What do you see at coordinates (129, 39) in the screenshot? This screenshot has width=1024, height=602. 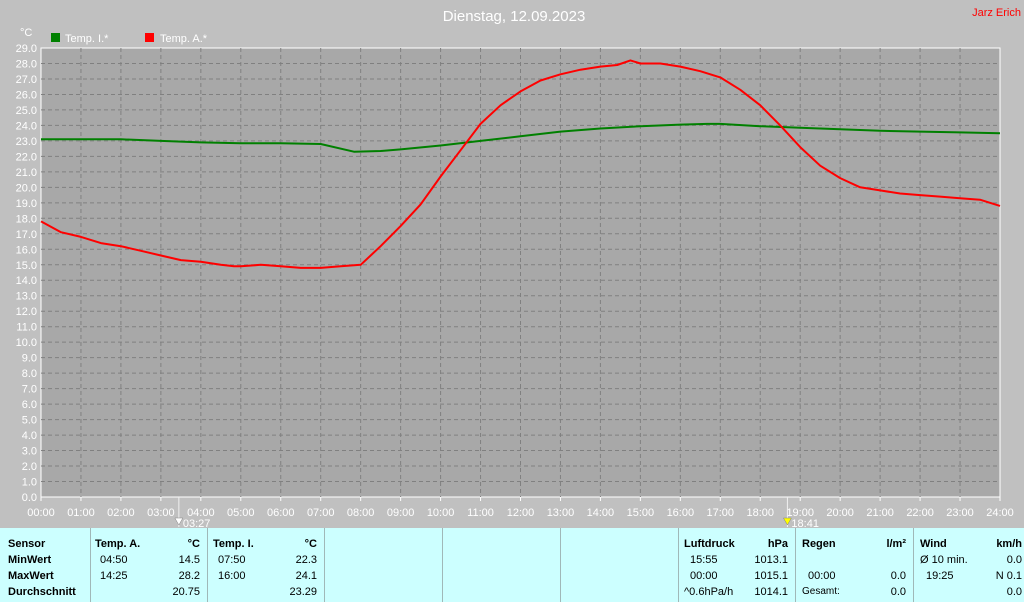 I see `legend: Temp. I.* Temp. A.*` at bounding box center [129, 39].